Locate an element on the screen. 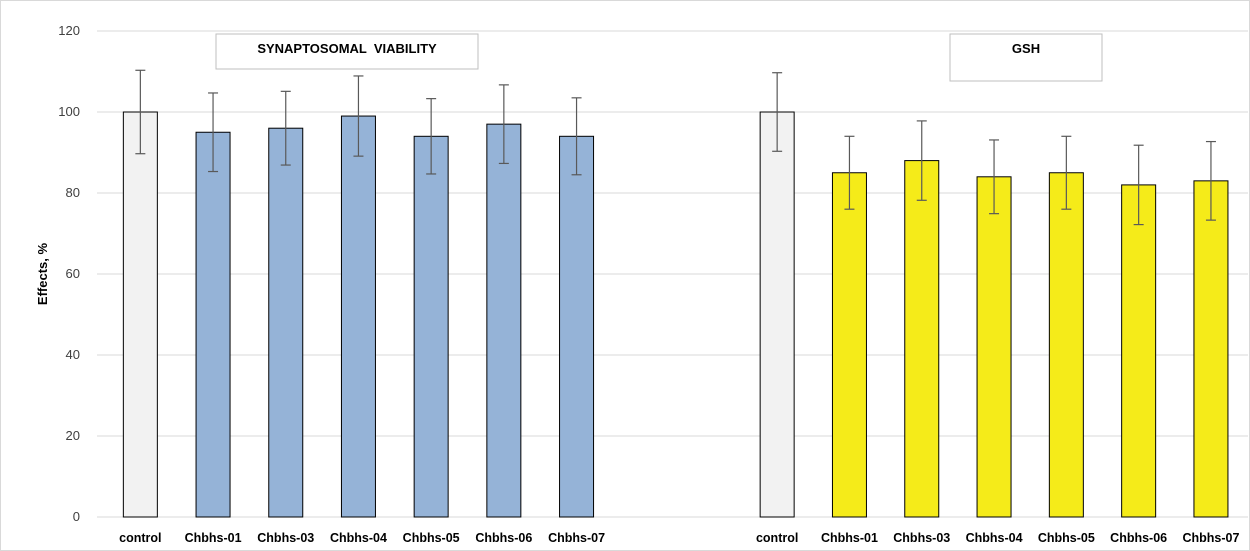 This screenshot has width=1250, height=551. y-tick-label: 100 is located at coordinates (69, 111).